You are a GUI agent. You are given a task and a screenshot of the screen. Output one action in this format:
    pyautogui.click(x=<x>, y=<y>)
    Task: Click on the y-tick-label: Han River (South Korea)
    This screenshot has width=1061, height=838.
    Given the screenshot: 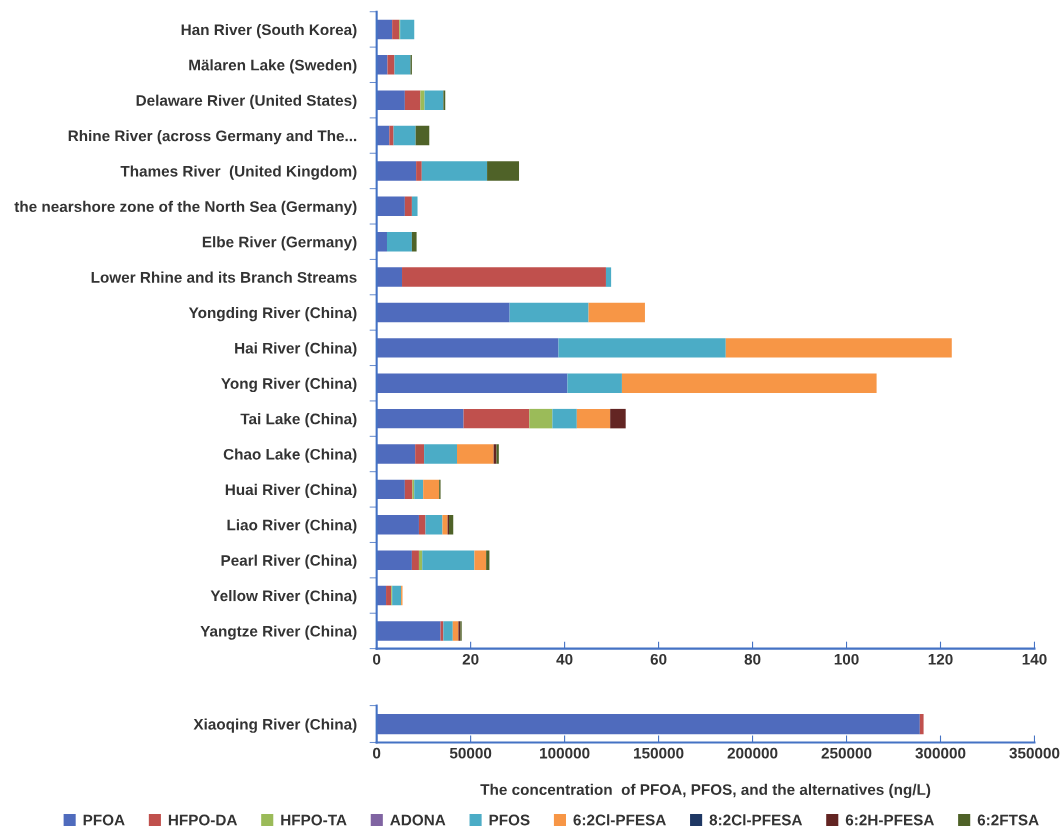 What is the action you would take?
    pyautogui.click(x=269, y=31)
    